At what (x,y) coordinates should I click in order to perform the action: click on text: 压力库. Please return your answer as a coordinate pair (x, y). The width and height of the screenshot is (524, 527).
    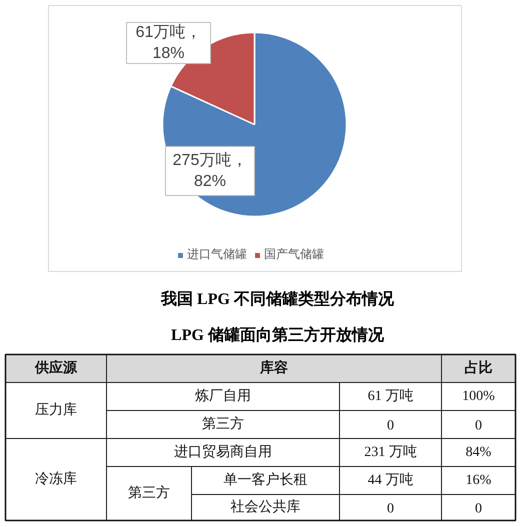
    Looking at the image, I should click on (56, 410).